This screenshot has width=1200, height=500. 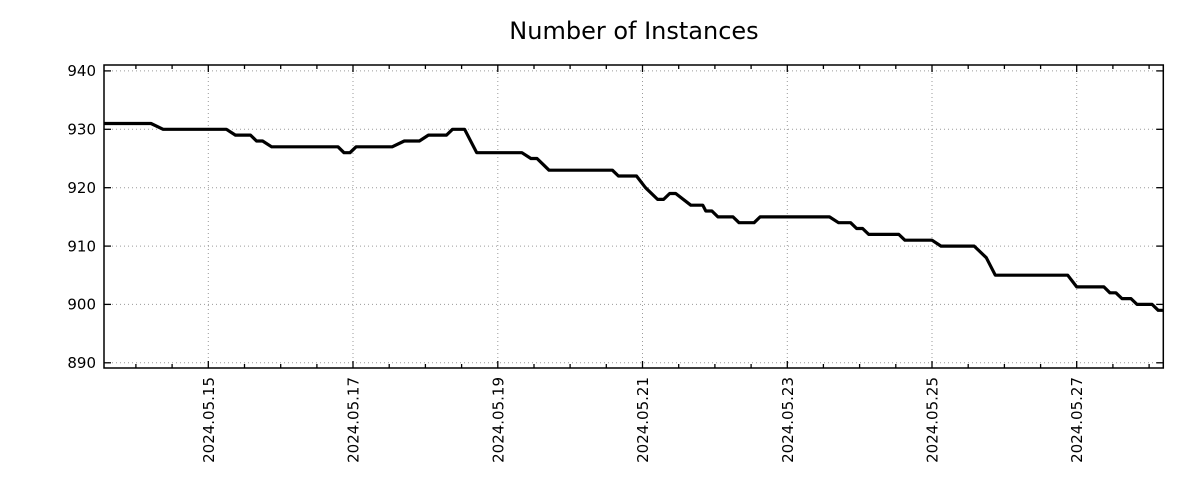 I want to click on x-tick-label: 2024.05.15, so click(x=209, y=420).